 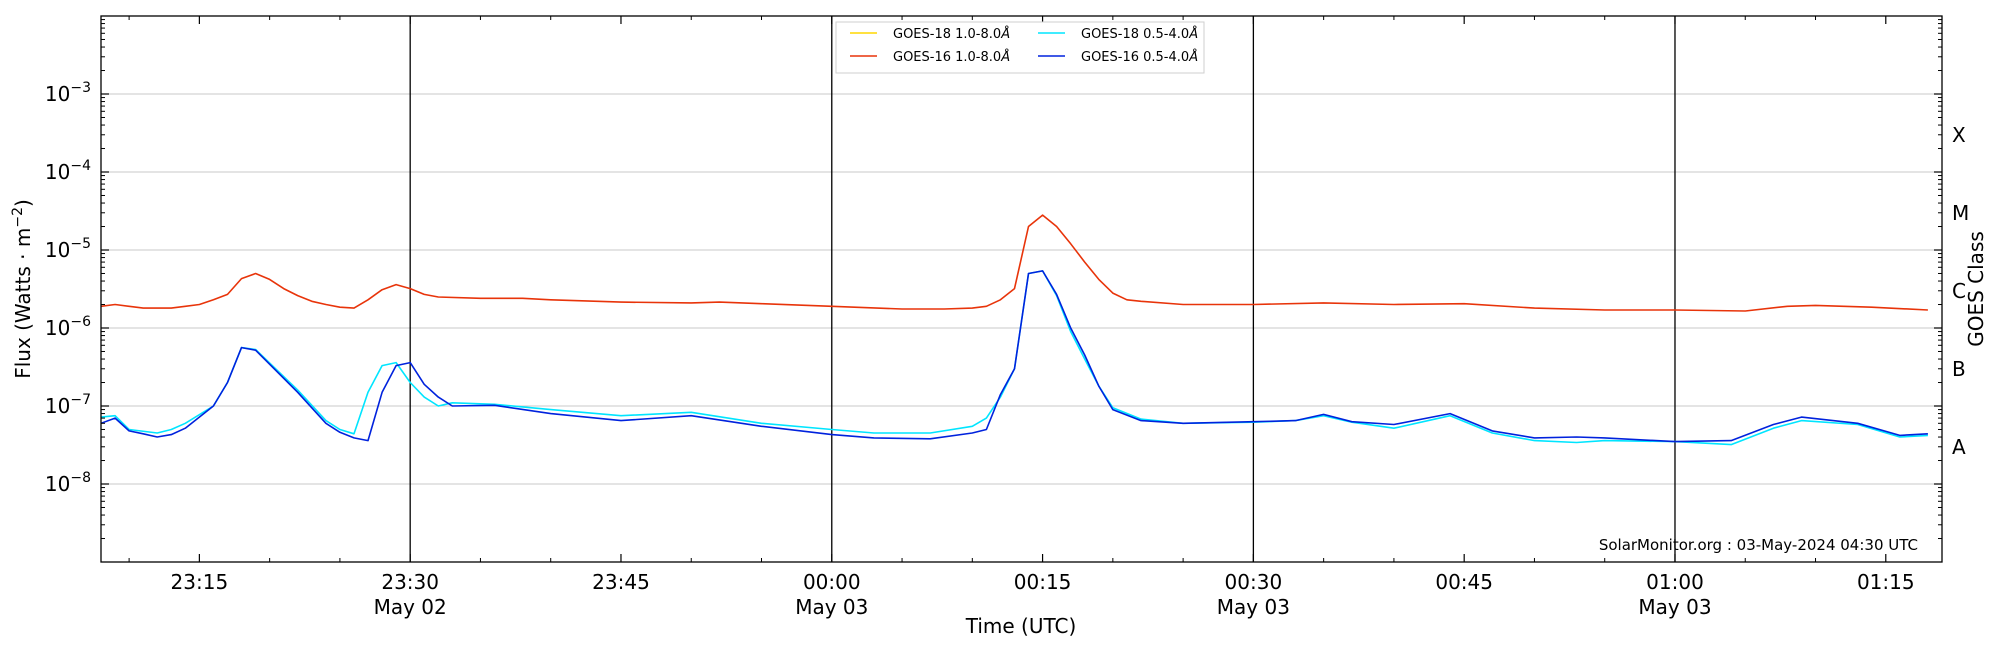 I want to click on legend-entry: GOES-18 1.0-8.0Å, so click(x=951, y=34).